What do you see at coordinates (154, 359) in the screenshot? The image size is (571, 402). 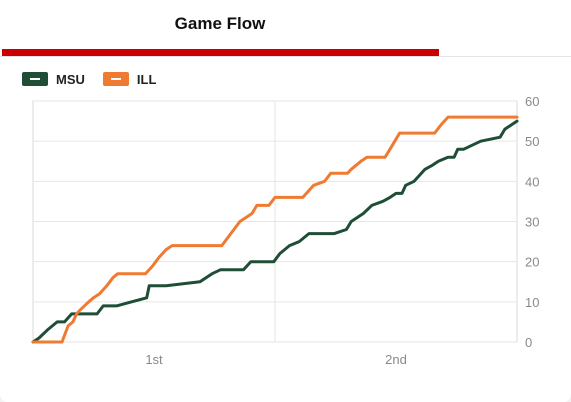 I see `x-tick-label: 1st` at bounding box center [154, 359].